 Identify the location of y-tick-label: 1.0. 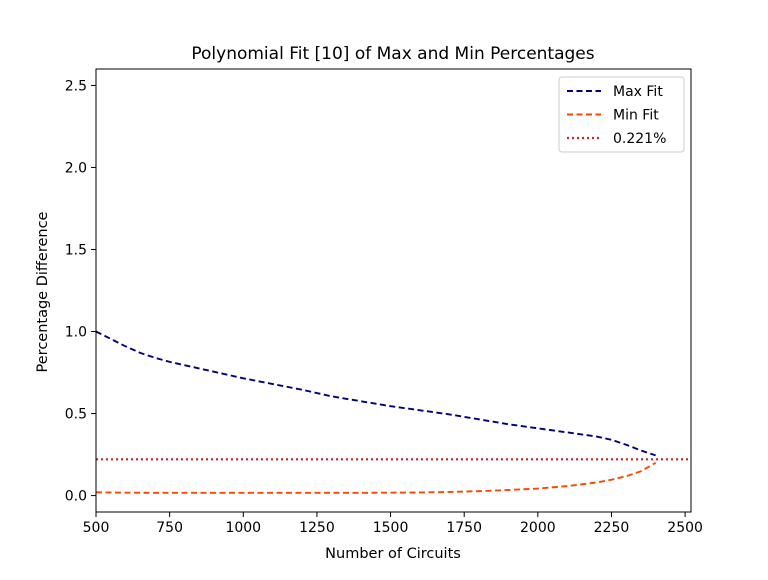
(76, 333).